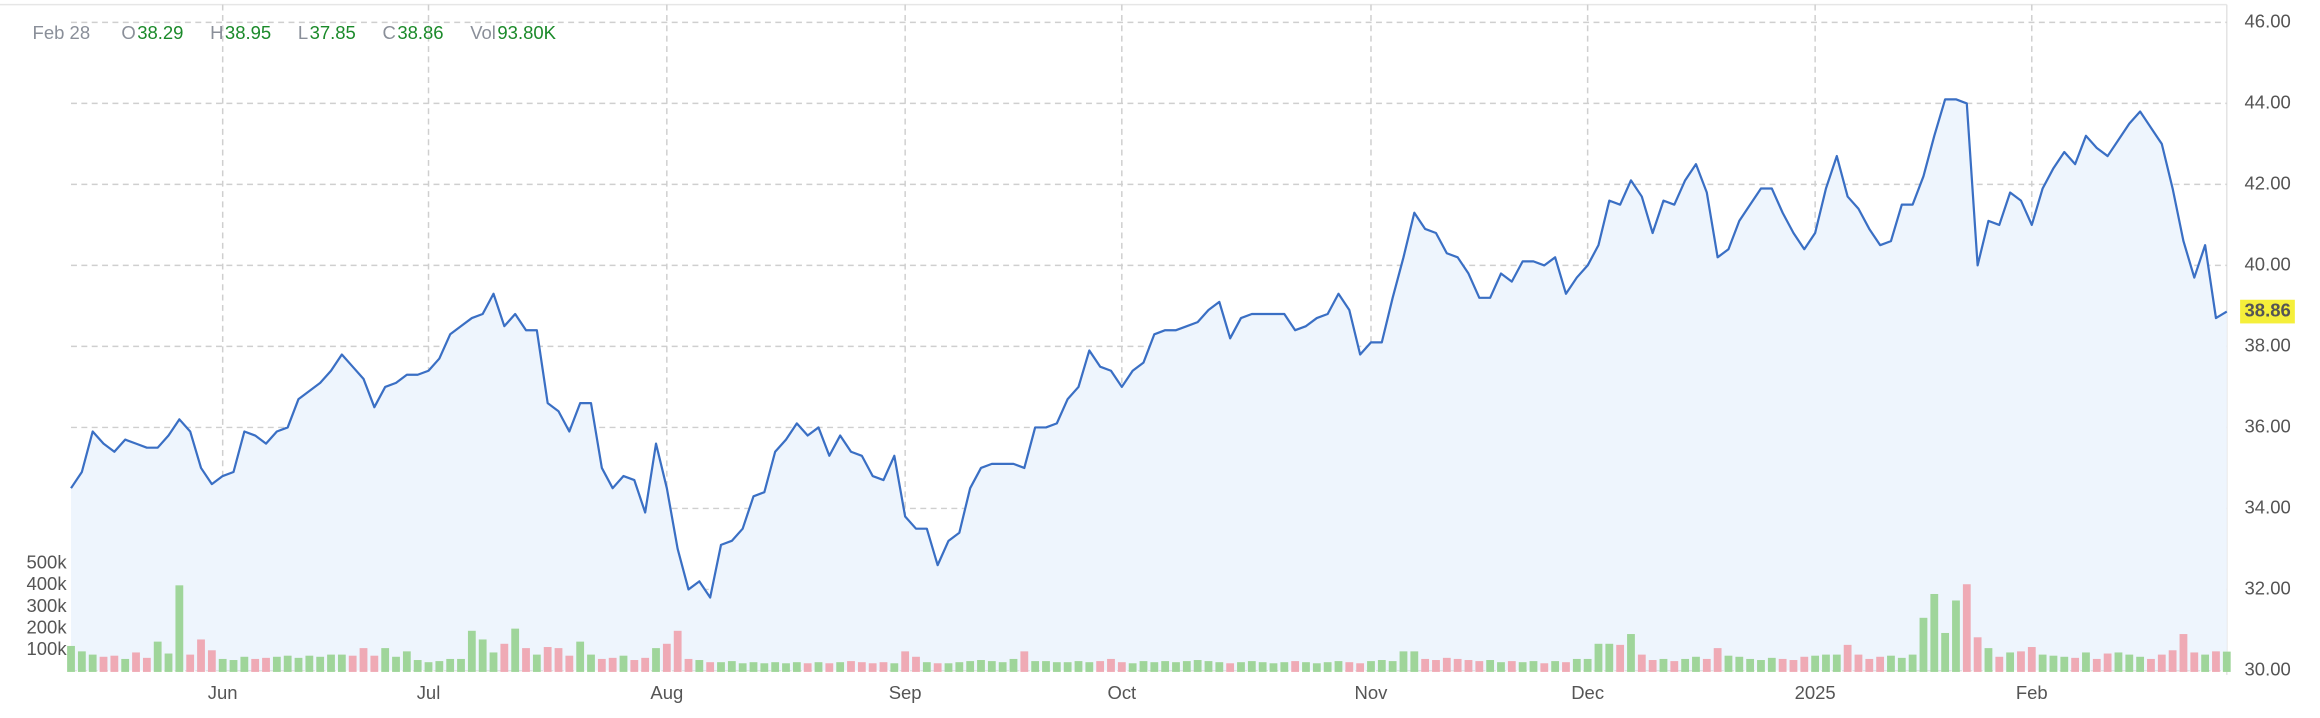  I want to click on header-key: Vol, so click(483, 32).